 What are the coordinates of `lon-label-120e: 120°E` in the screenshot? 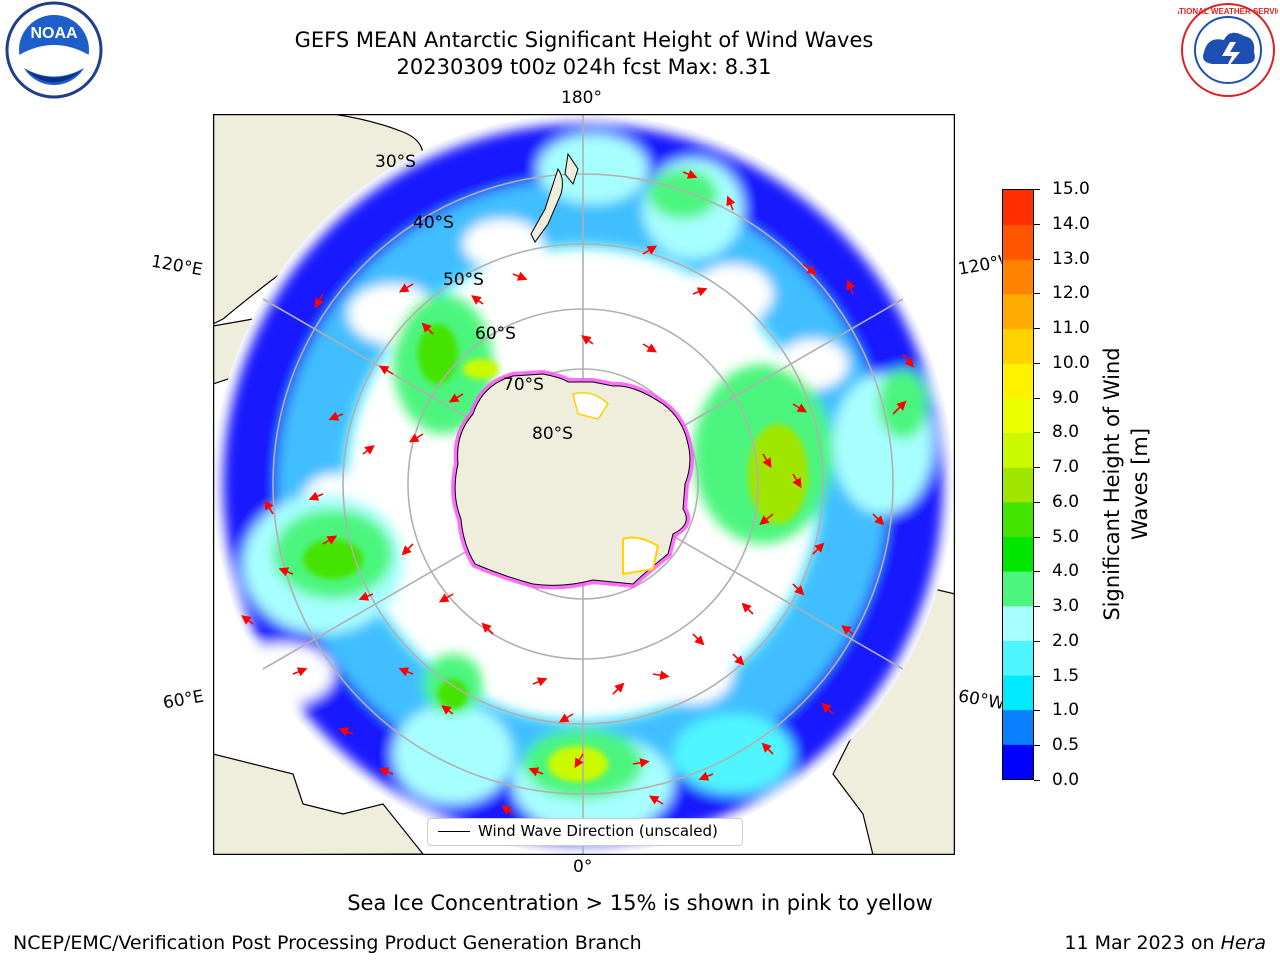 It's located at (177, 266).